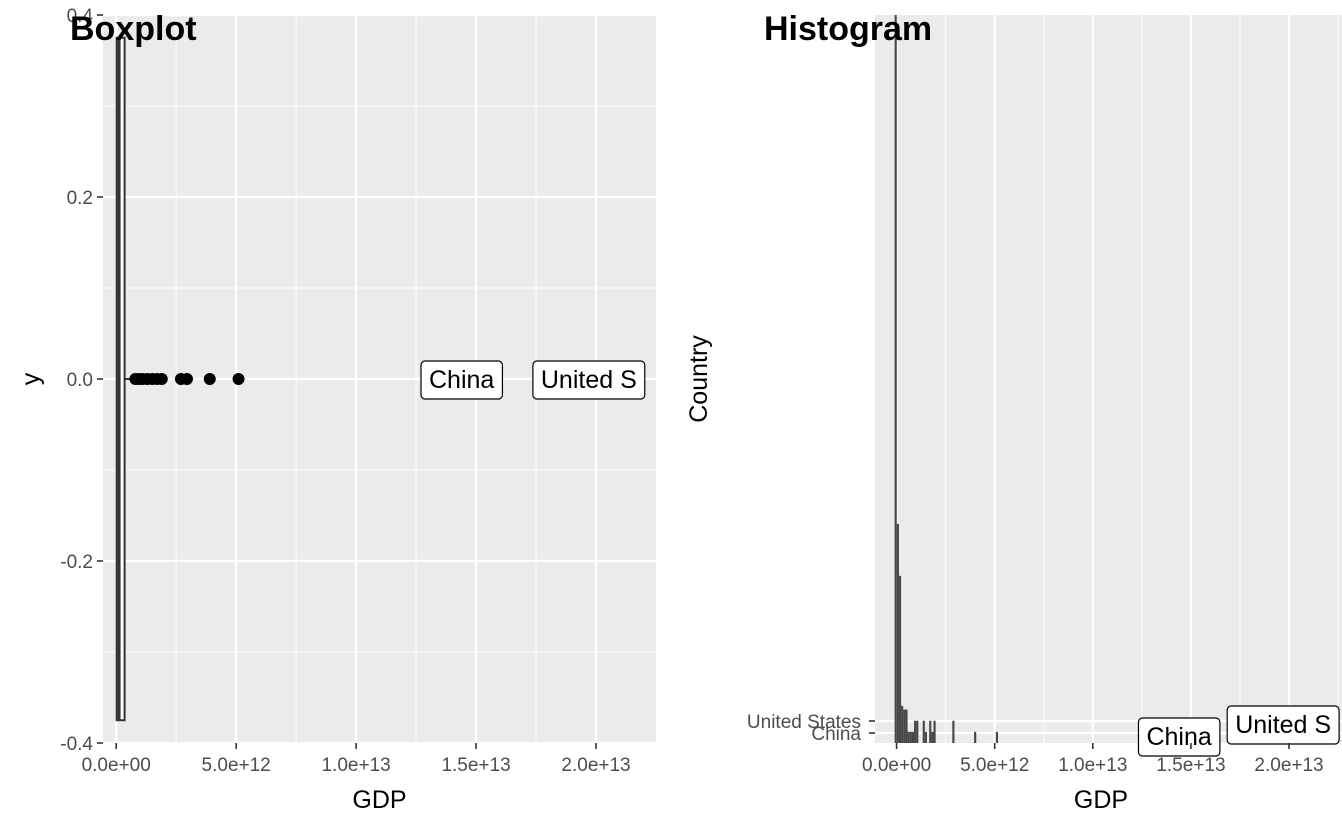  Describe the element at coordinates (804, 722) in the screenshot. I see `histogram-y-tick-label: United States` at that location.